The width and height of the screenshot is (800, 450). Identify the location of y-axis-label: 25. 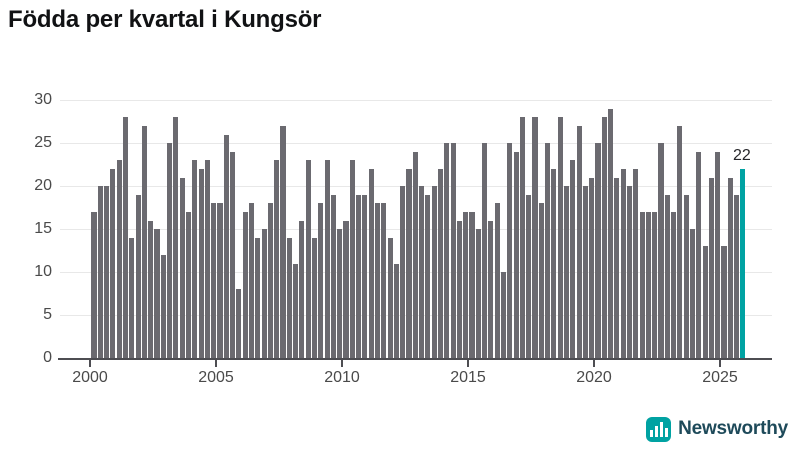
(43, 143).